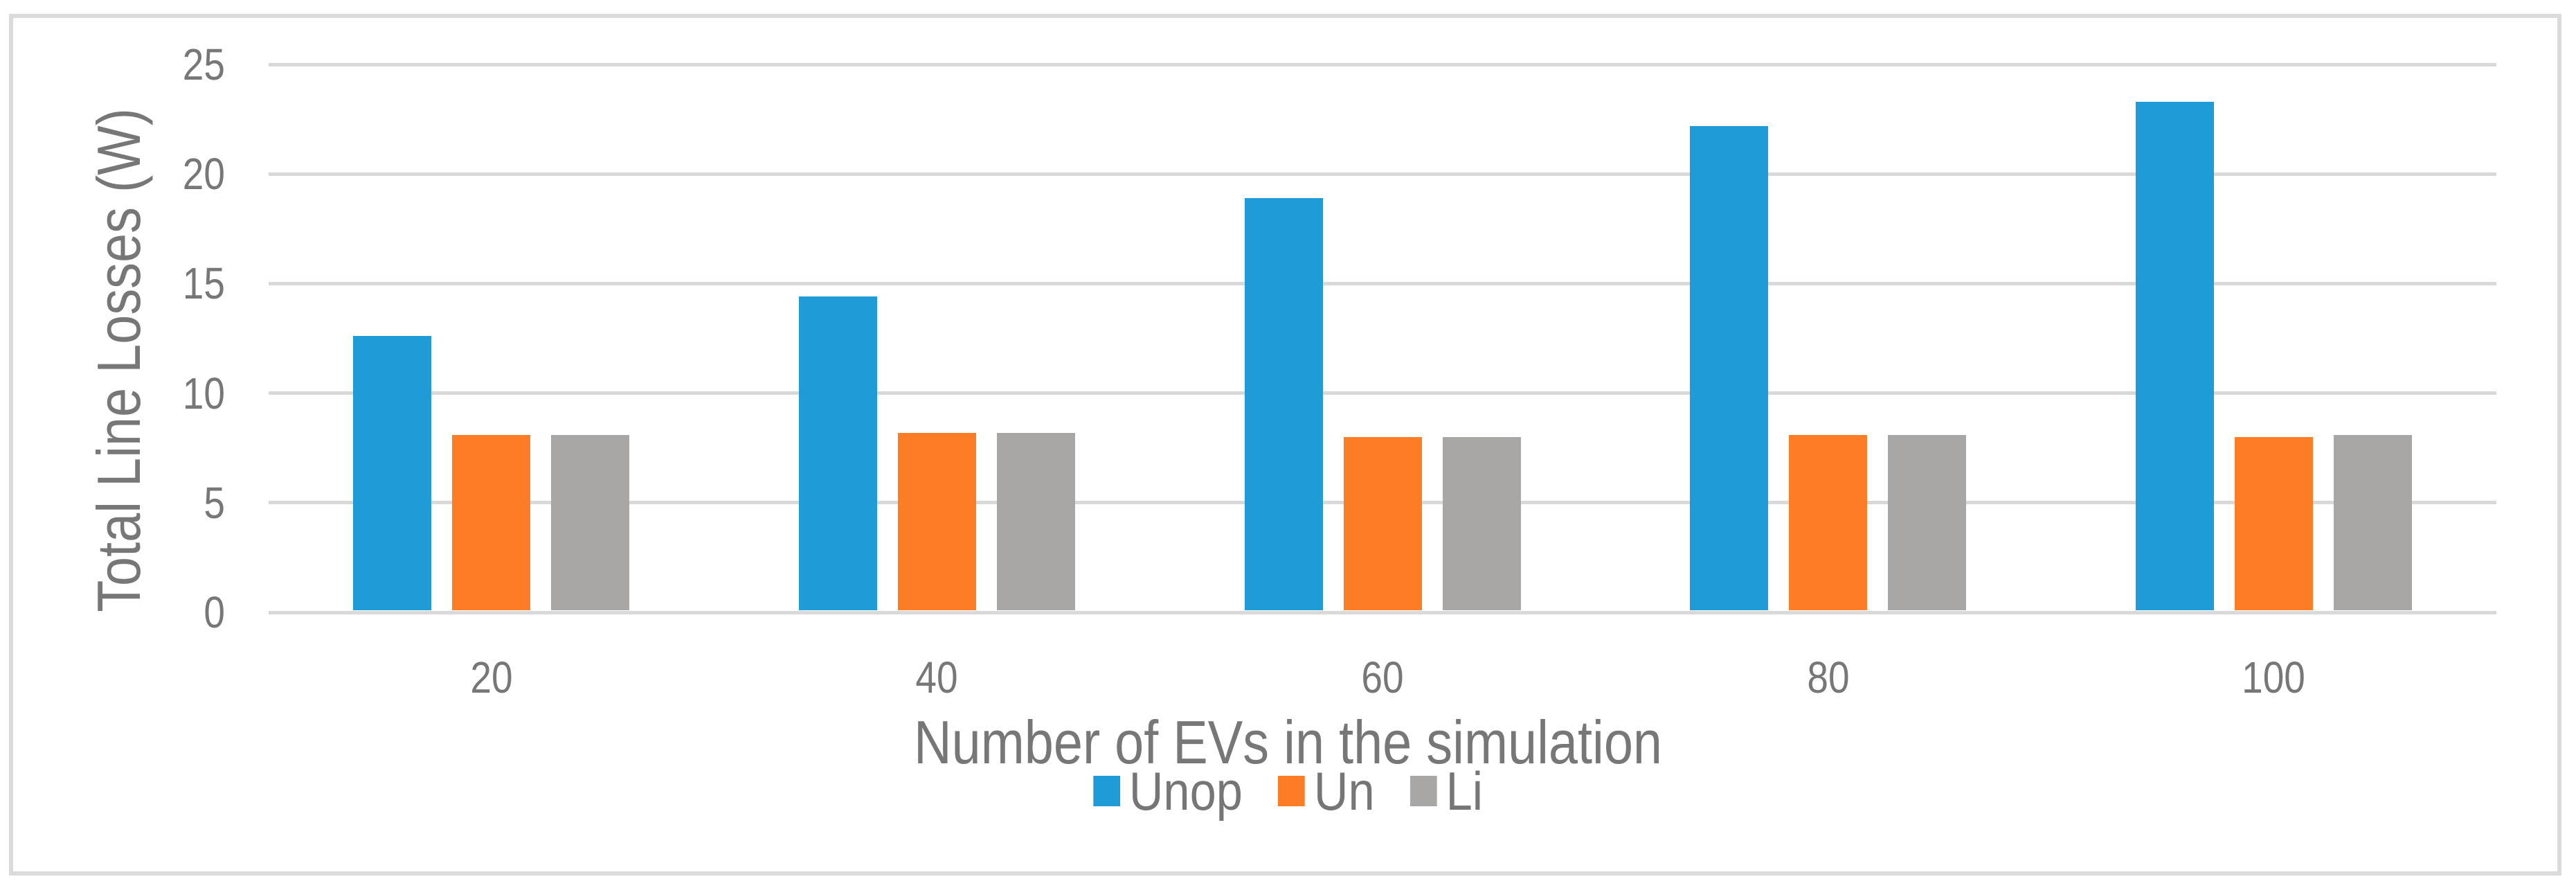 The image size is (2576, 888). I want to click on legend-swatch-unop, so click(1106, 791).